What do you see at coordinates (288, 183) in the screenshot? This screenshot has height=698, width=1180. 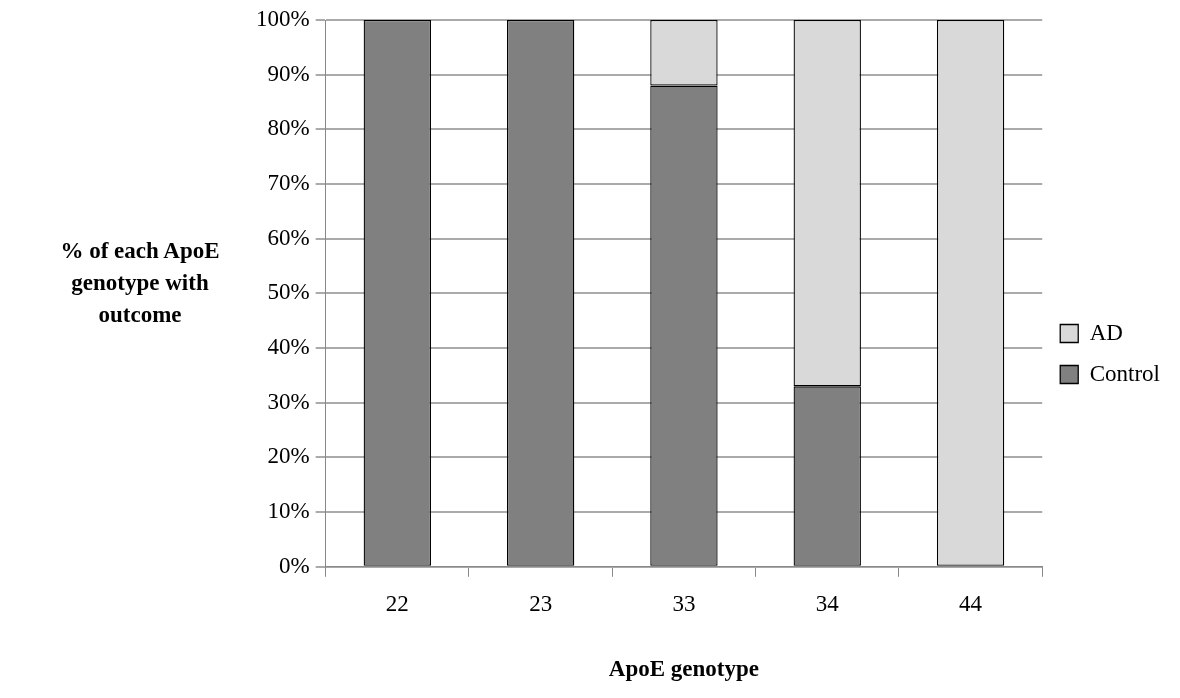 I see `y-tick-label: 70%` at bounding box center [288, 183].